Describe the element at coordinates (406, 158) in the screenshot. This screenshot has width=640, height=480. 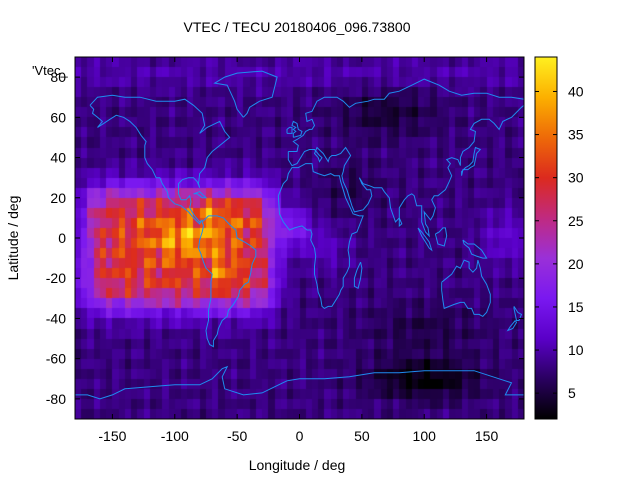
I see `coastline-europe-asia` at that location.